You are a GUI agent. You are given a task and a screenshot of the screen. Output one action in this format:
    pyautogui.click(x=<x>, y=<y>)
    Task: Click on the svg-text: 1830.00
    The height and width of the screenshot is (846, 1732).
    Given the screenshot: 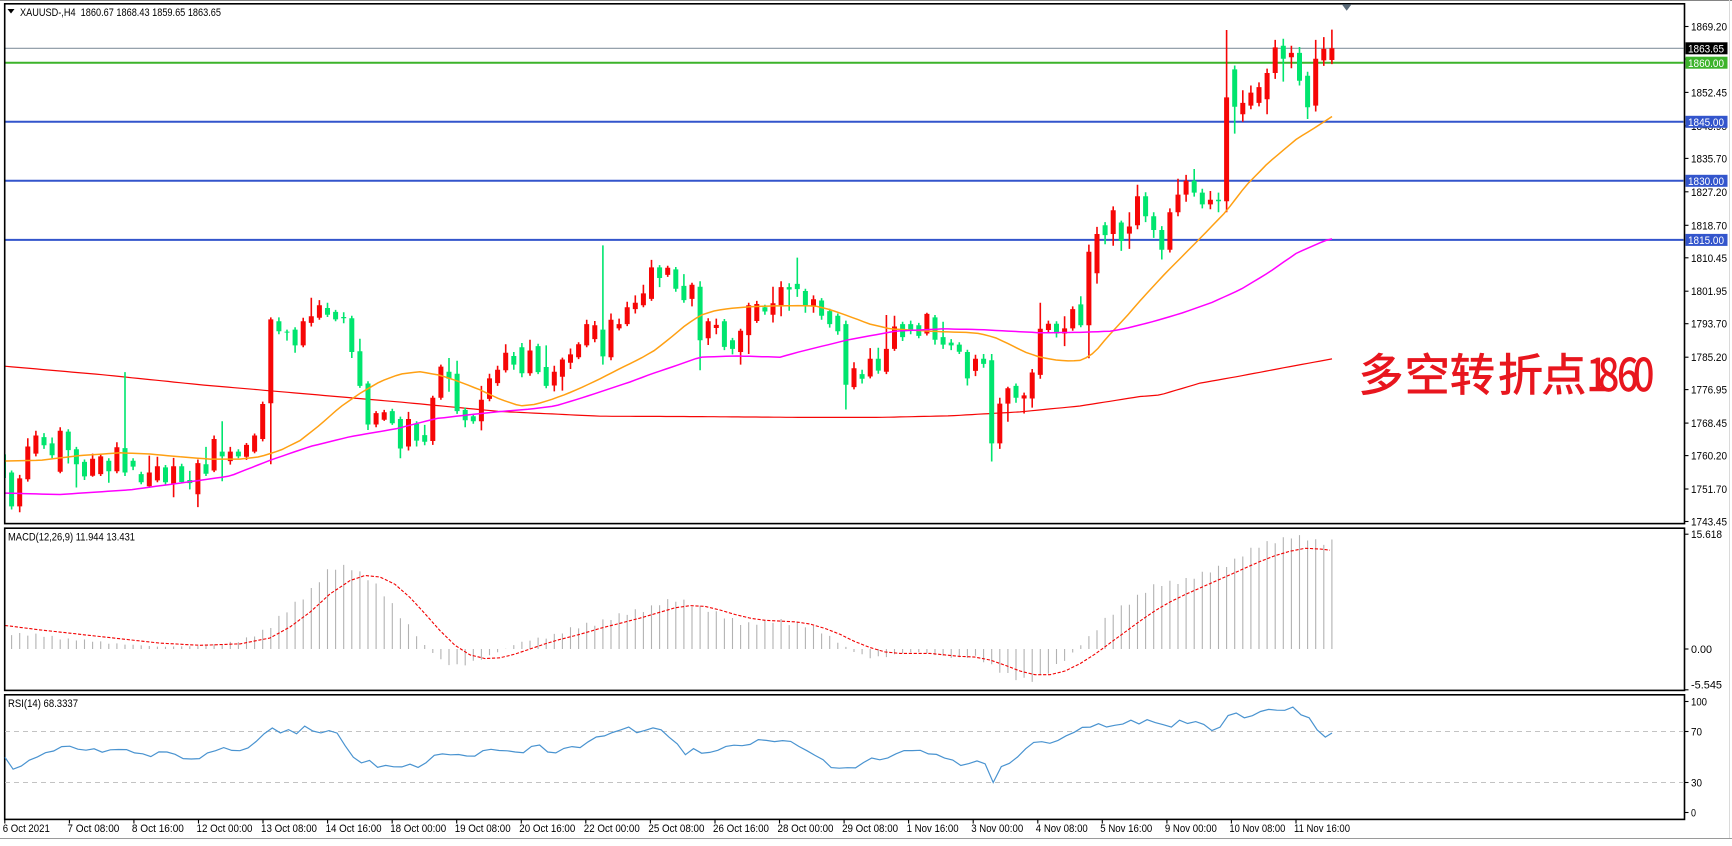 What is the action you would take?
    pyautogui.click(x=1706, y=182)
    